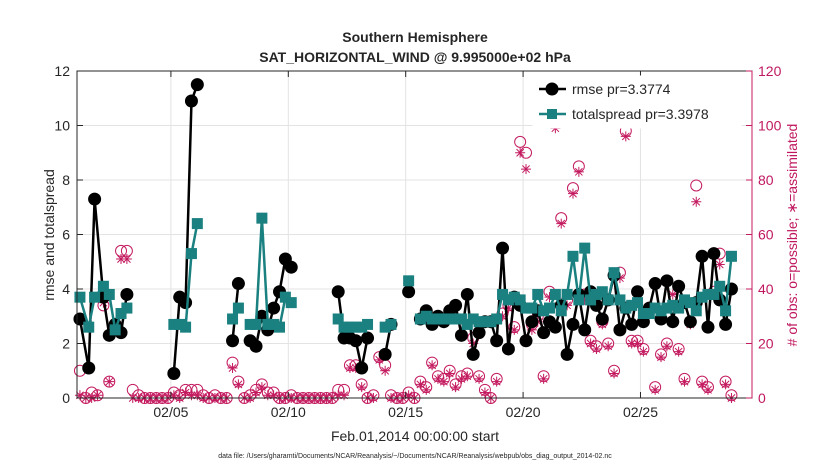 Image resolution: width=830 pixels, height=470 pixels. I want to click on y-tick-label-right: 60, so click(766, 235).